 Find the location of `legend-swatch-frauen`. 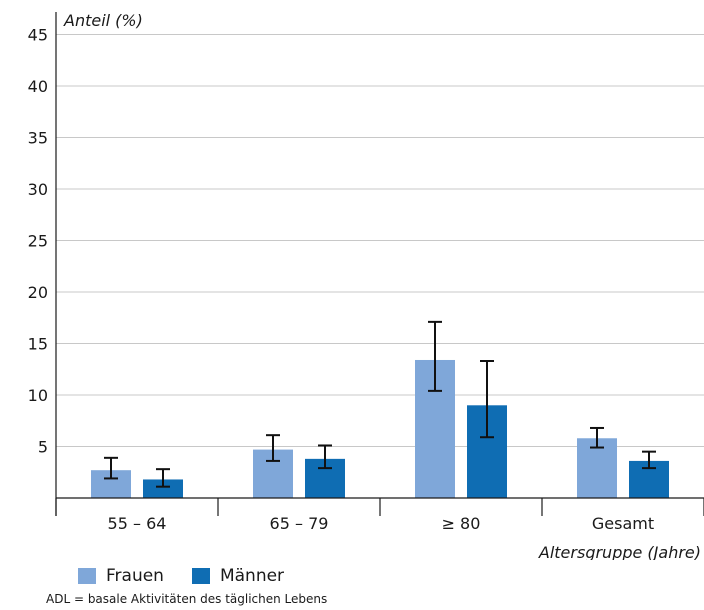

legend-swatch-frauen is located at coordinates (87, 576).